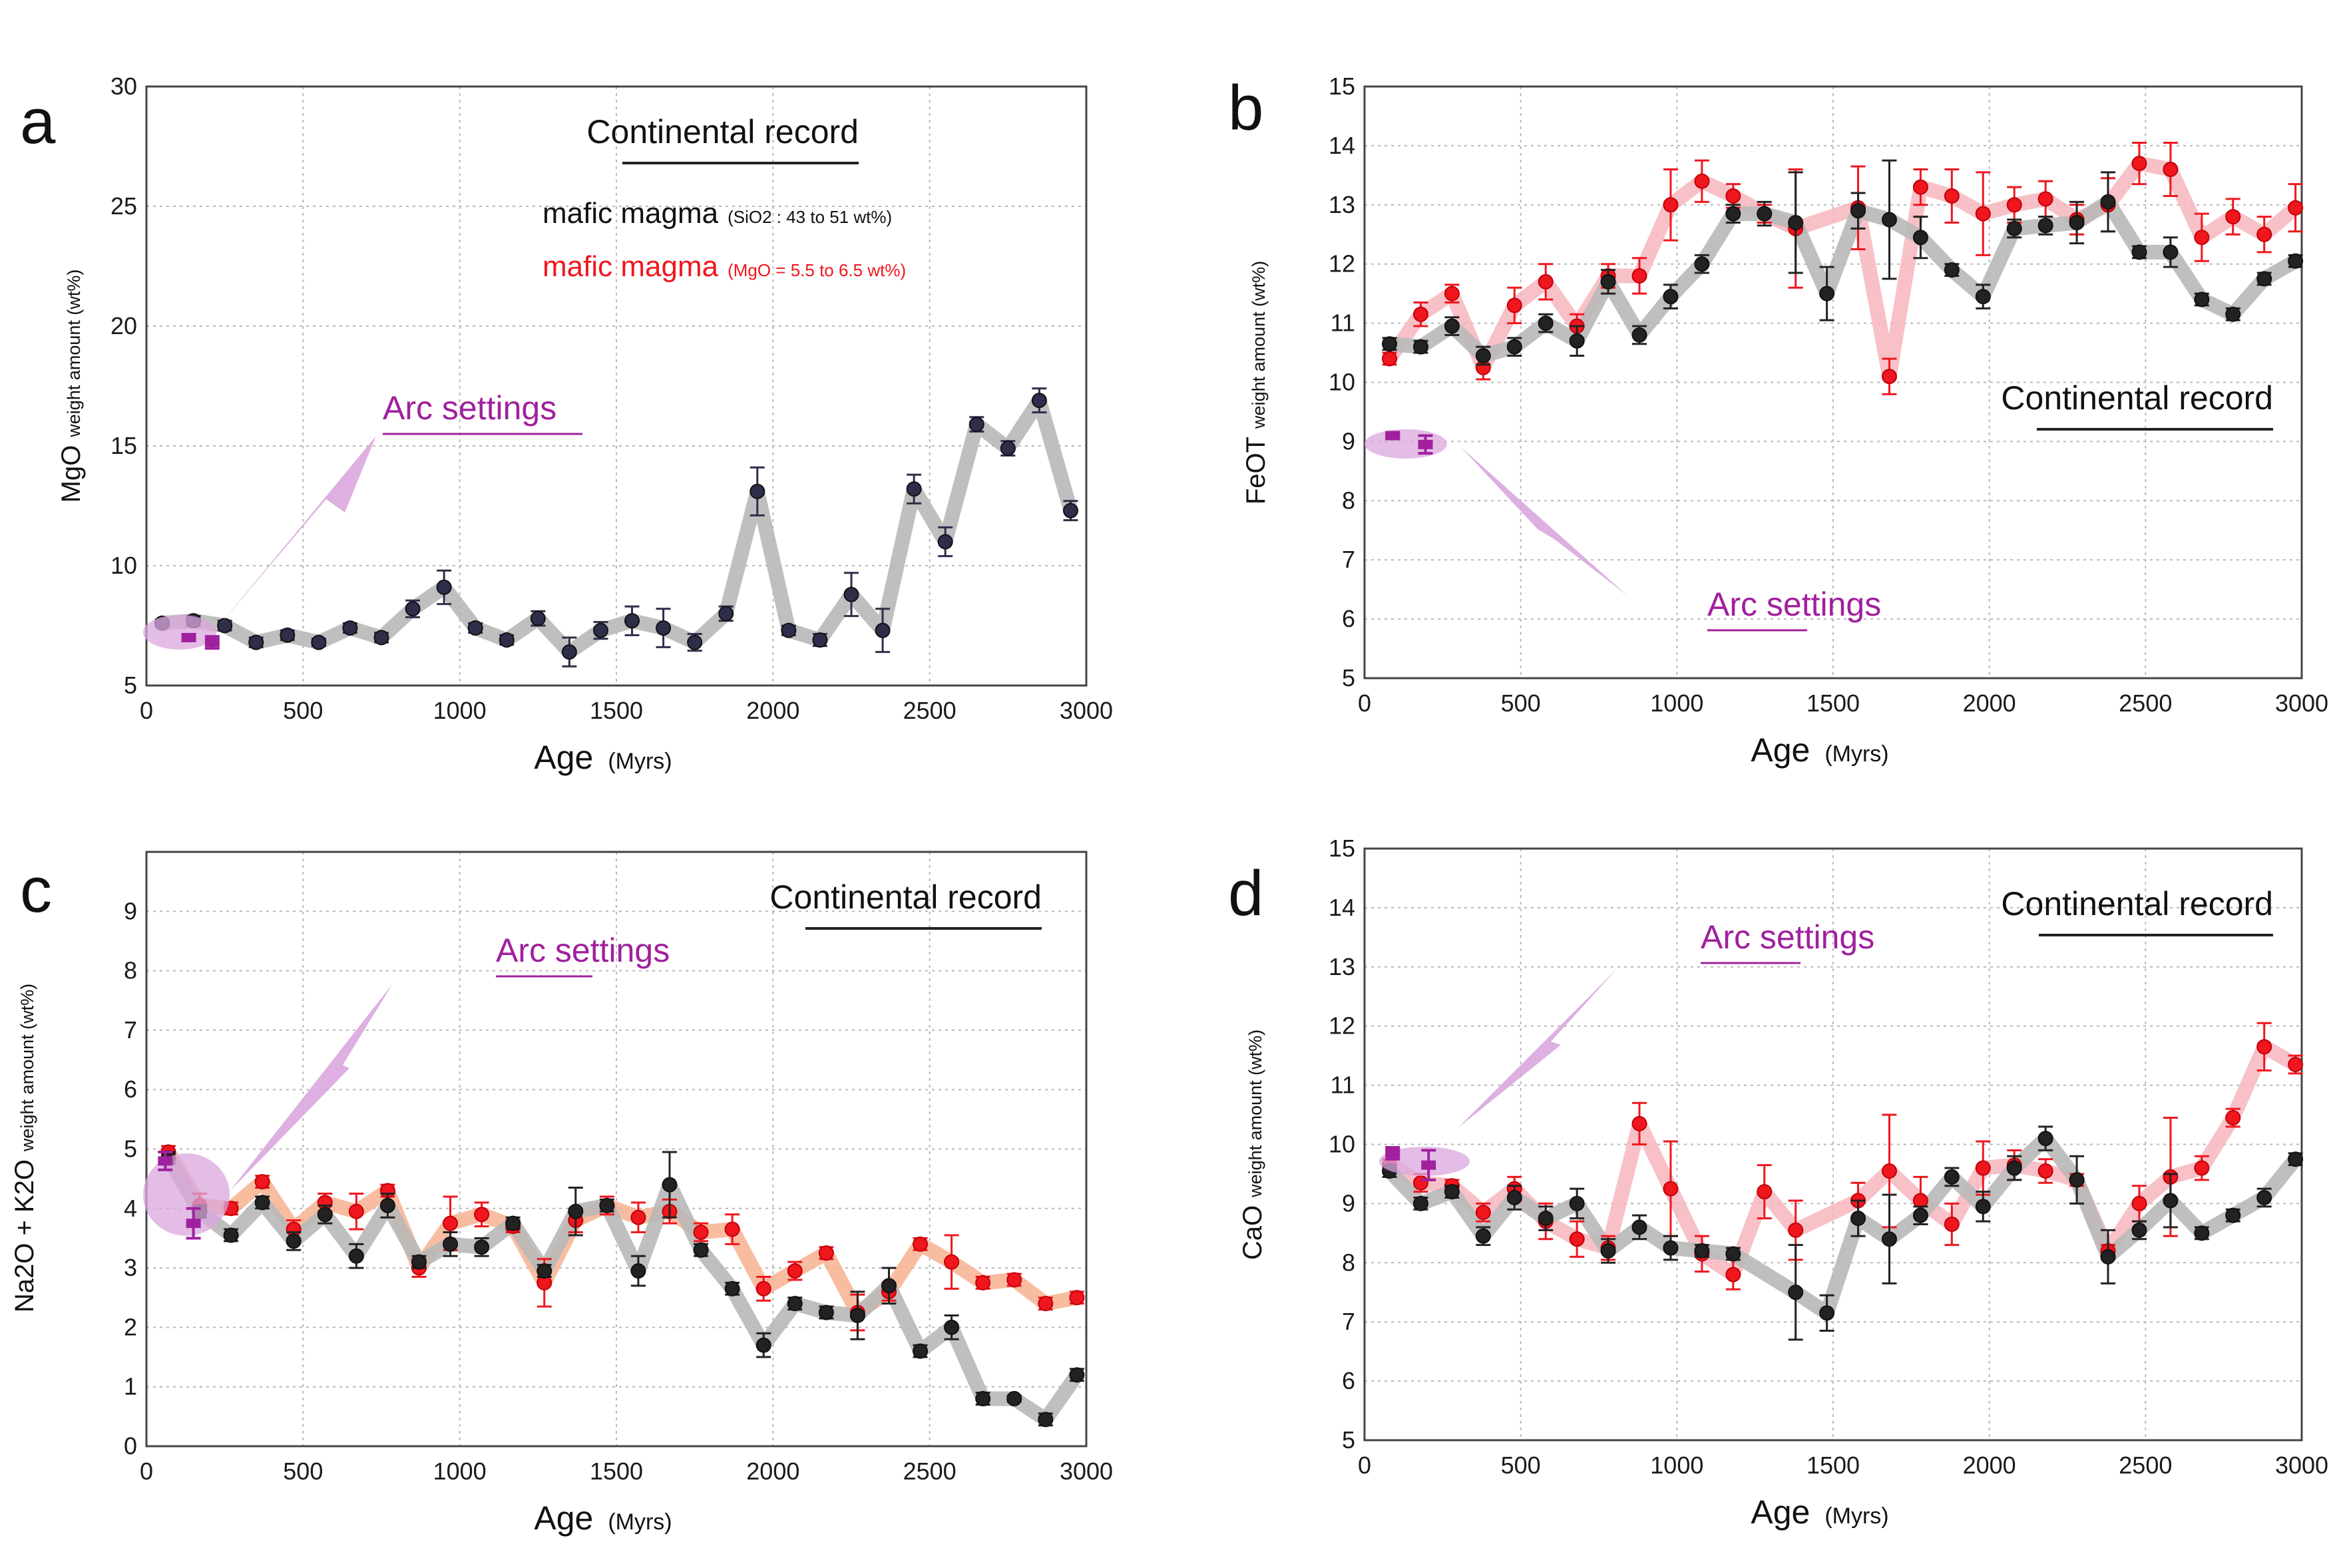 The width and height of the screenshot is (2339, 1568). What do you see at coordinates (312, 1087) in the screenshot?
I see `arc-callout-pointer` at bounding box center [312, 1087].